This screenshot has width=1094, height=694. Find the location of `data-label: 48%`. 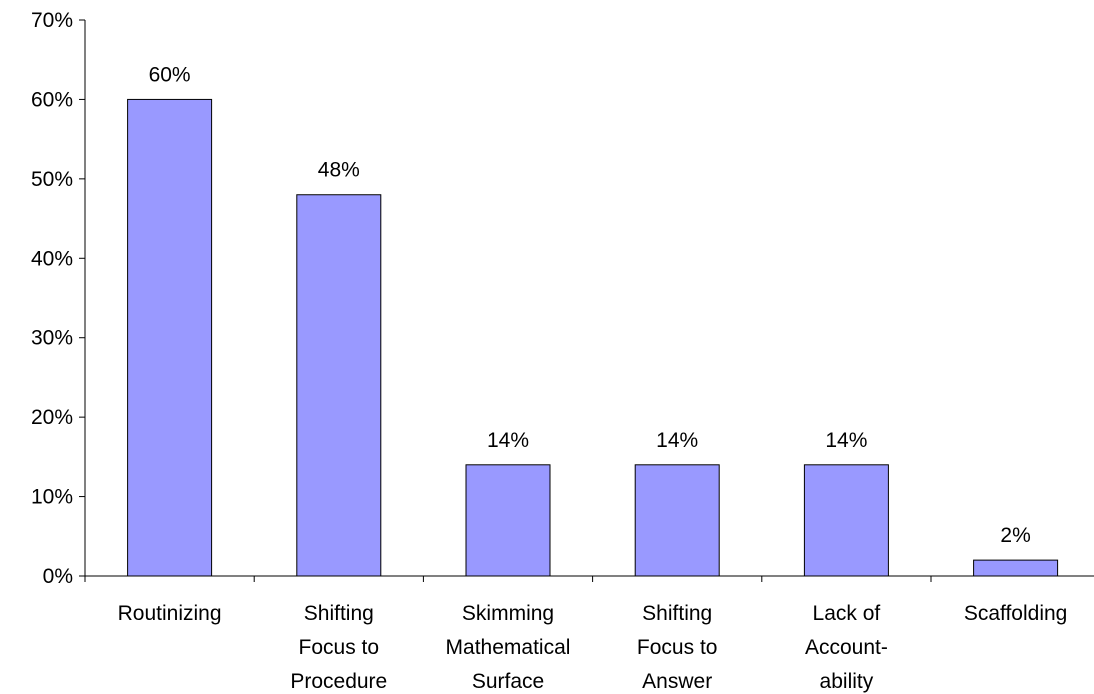

data-label: 48% is located at coordinates (339, 170).